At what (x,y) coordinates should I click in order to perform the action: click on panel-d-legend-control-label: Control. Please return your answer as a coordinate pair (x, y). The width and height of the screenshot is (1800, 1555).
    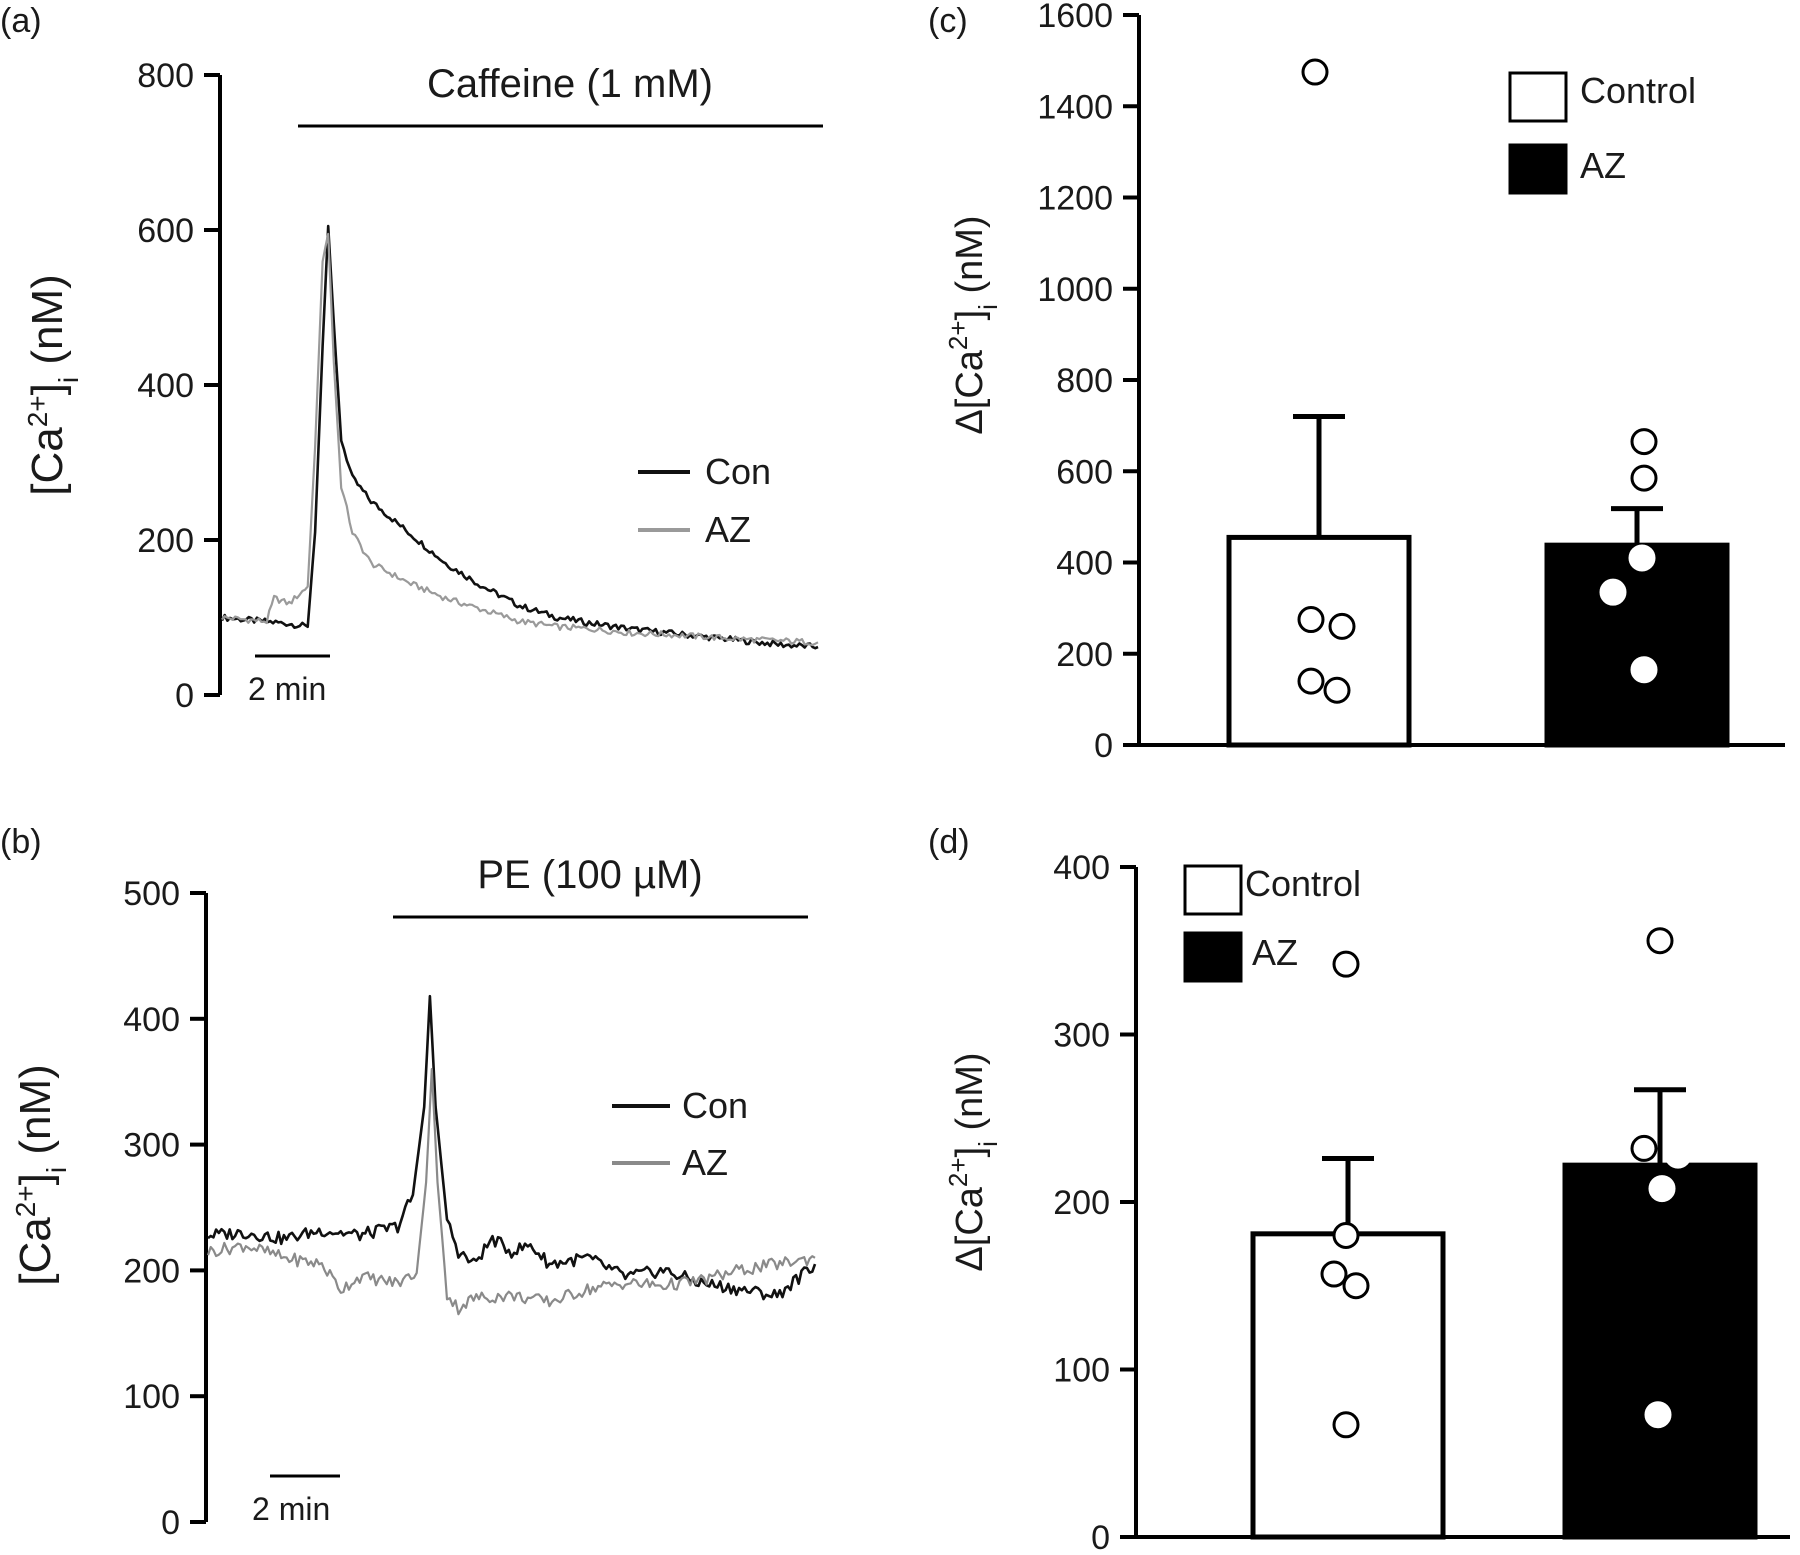
    Looking at the image, I should click on (1303, 883).